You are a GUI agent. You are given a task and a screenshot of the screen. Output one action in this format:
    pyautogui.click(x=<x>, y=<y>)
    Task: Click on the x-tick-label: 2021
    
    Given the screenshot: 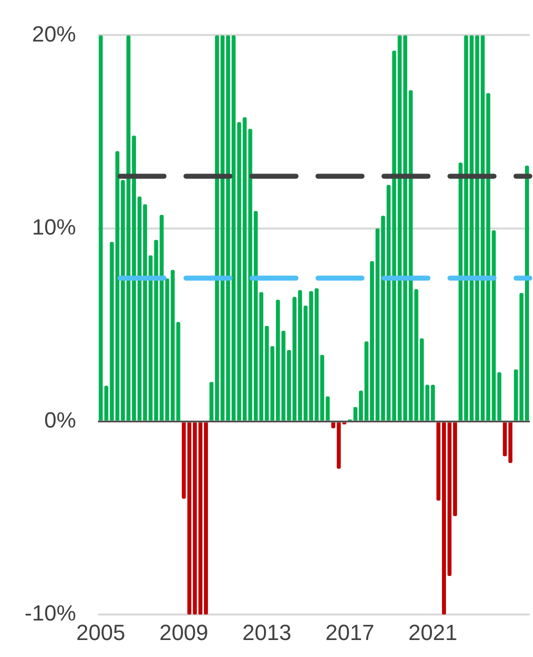 What is the action you would take?
    pyautogui.click(x=433, y=632)
    